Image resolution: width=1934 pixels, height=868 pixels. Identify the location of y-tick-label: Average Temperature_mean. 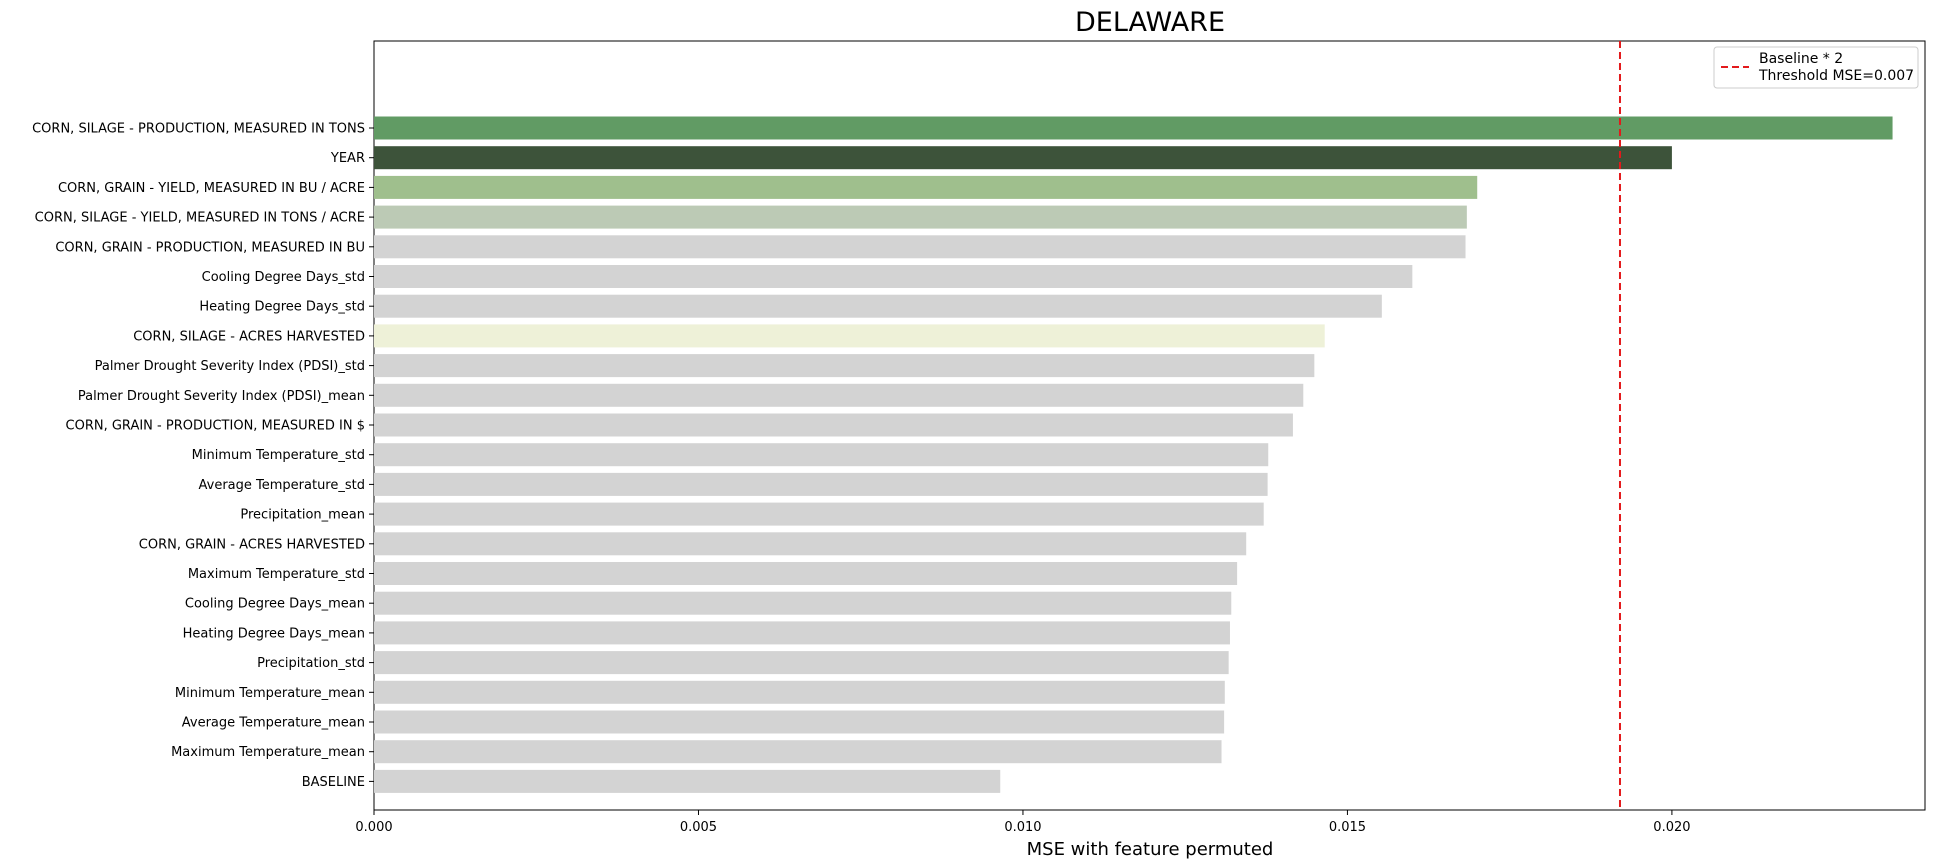
(273, 723).